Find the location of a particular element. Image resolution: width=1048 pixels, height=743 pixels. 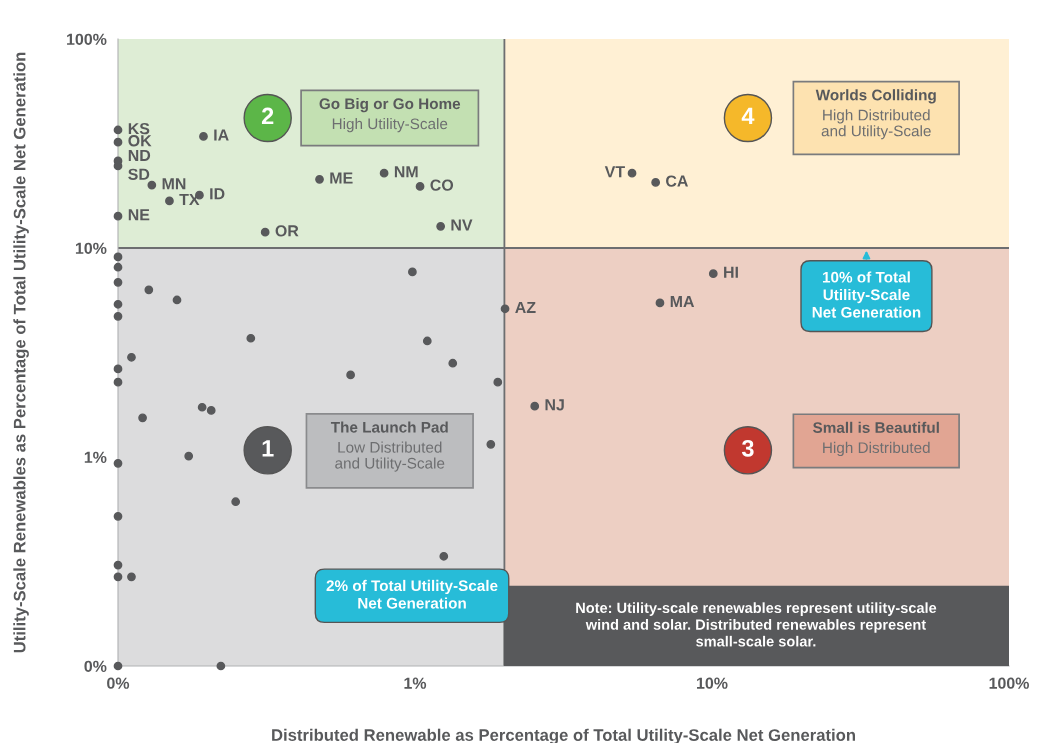

annotation: MA is located at coordinates (682, 302).